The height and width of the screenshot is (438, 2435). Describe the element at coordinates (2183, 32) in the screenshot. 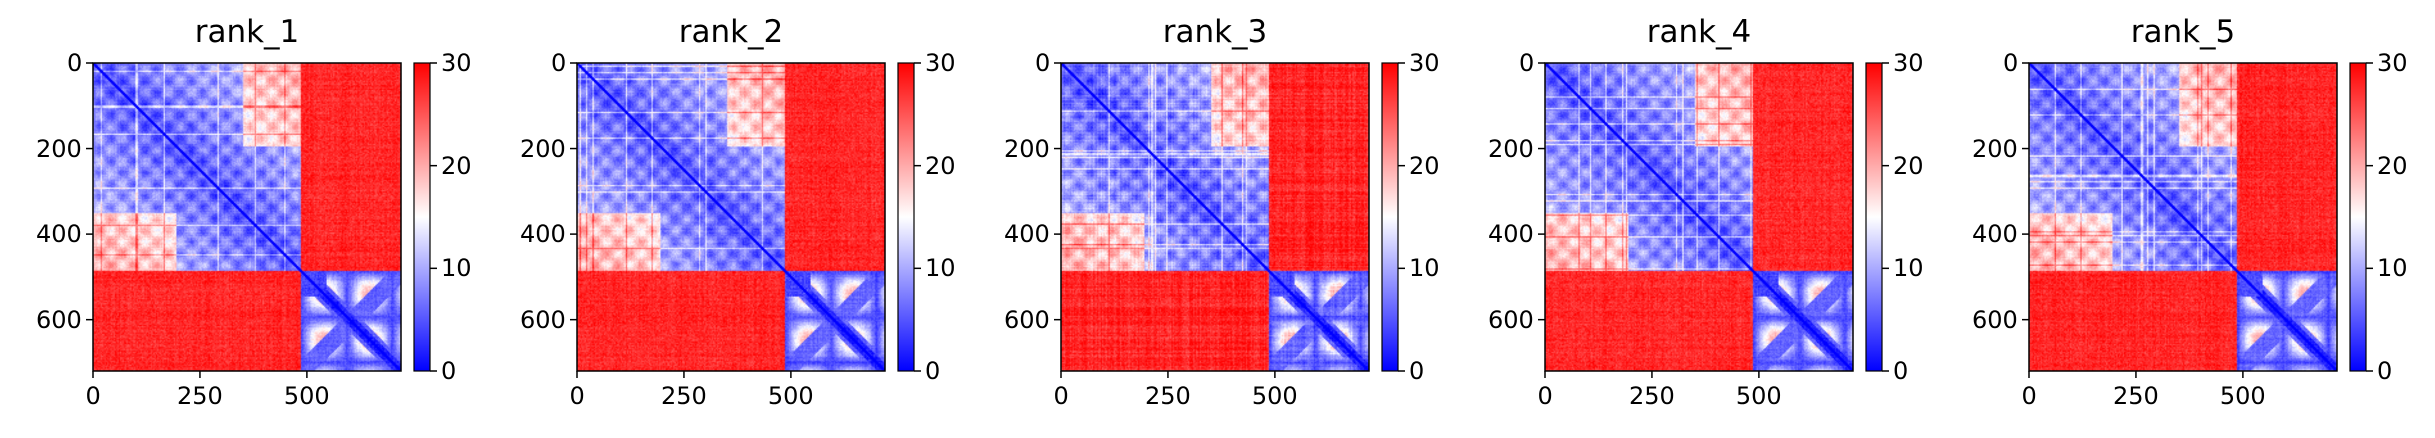

I see `panel-title: rank_5` at that location.